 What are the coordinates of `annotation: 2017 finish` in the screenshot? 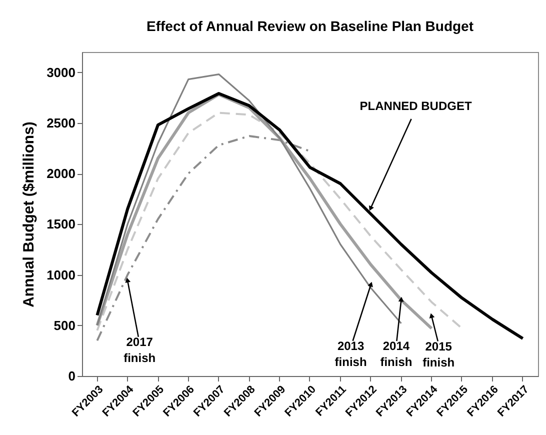 It's located at (140, 349).